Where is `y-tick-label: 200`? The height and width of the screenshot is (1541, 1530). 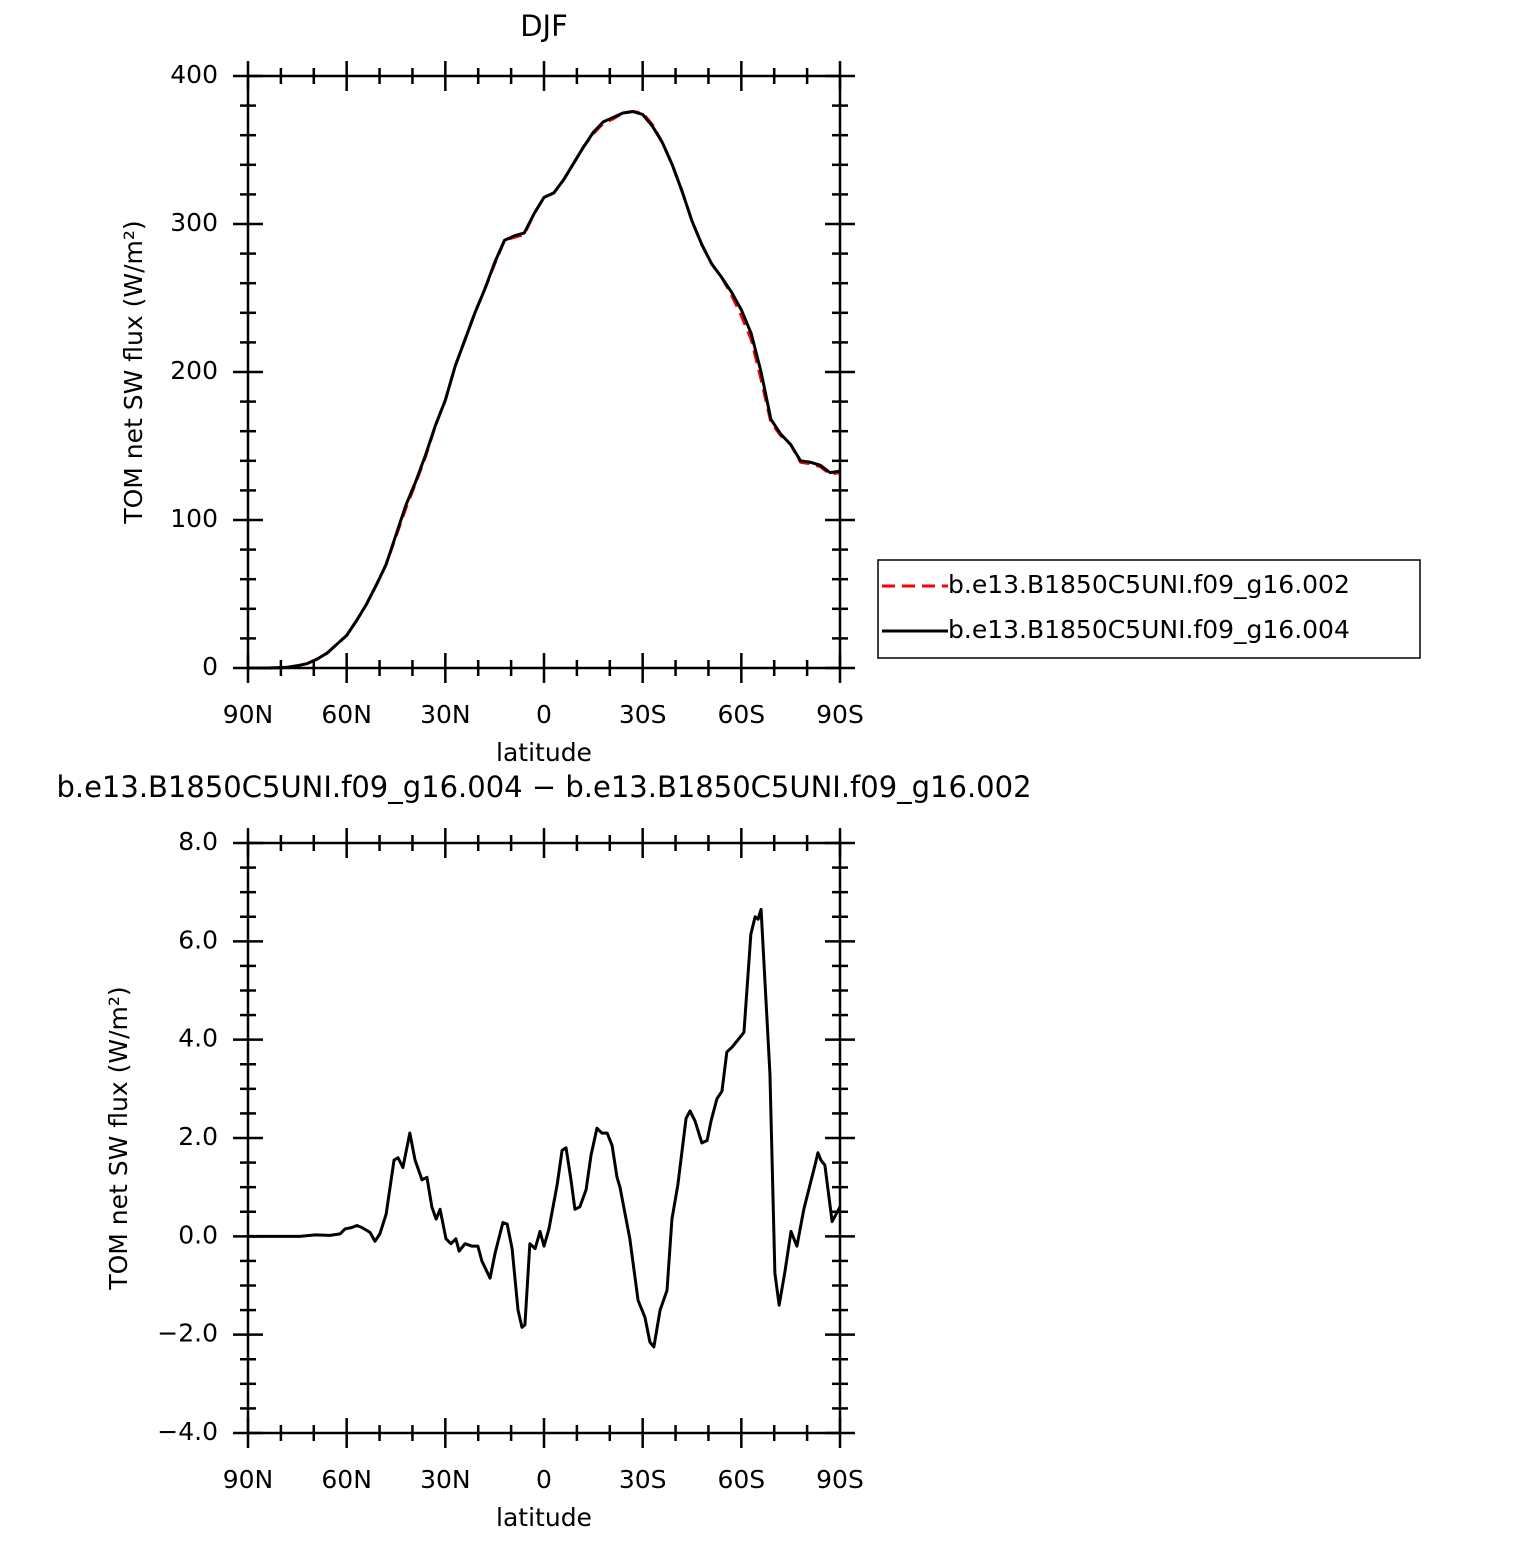 y-tick-label: 200 is located at coordinates (194, 370).